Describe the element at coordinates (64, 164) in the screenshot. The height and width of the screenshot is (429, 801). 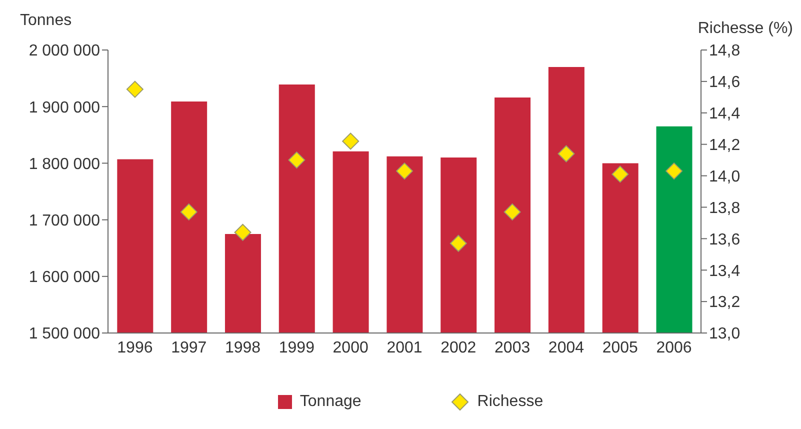
I see `y-tick-label: 1 800 000` at that location.